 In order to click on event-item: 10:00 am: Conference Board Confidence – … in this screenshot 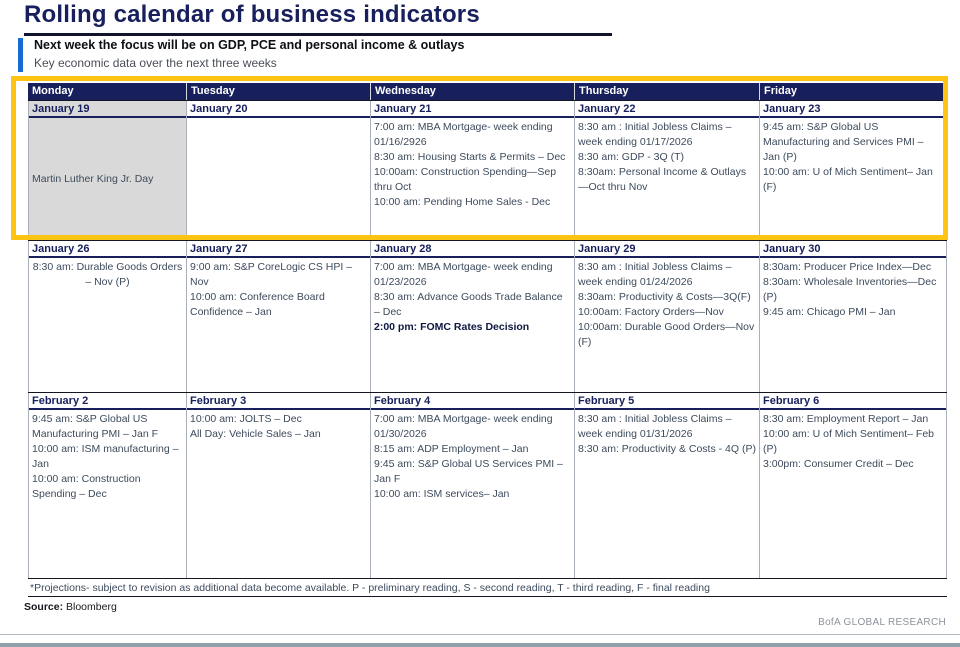, I will do `click(257, 304)`.